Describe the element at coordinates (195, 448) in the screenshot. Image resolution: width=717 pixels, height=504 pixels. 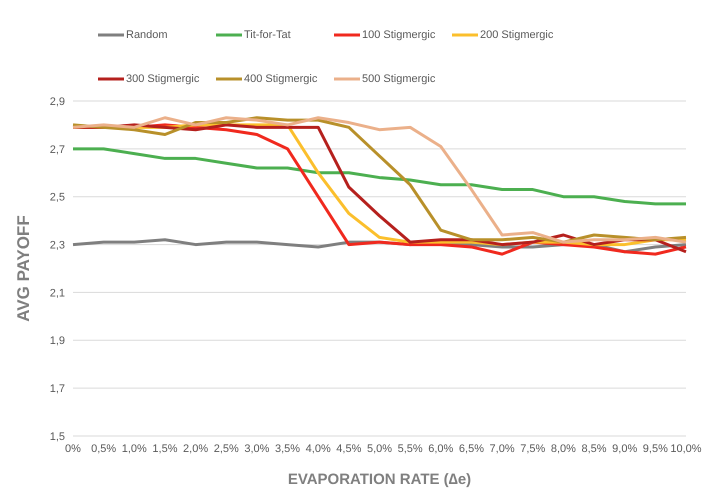
I see `x-tick-label: 2,0%` at that location.